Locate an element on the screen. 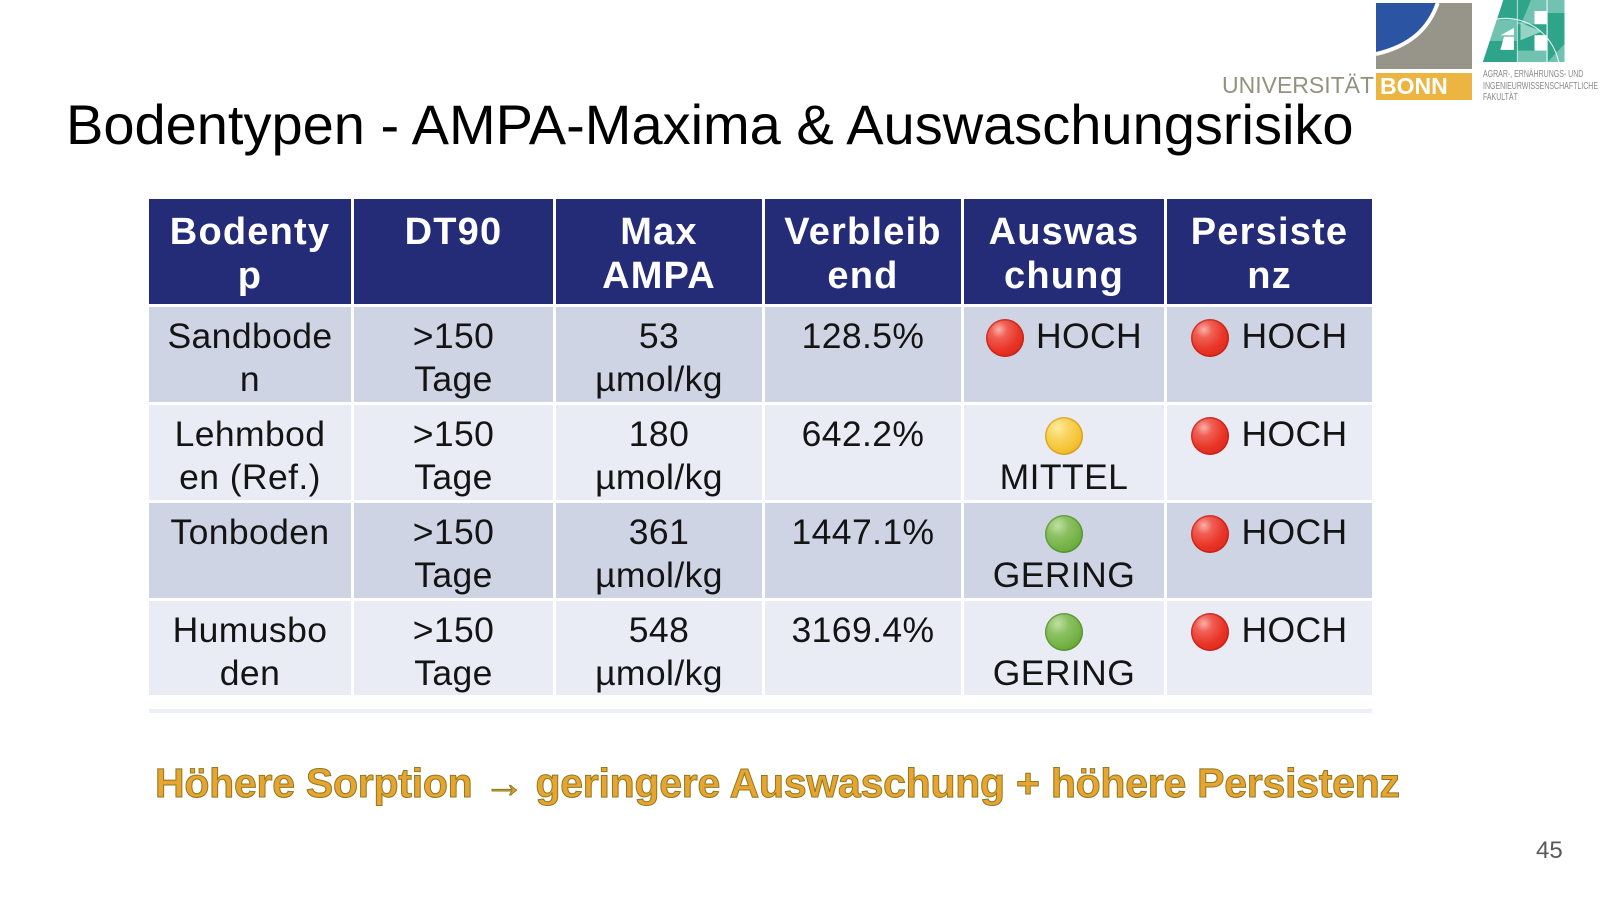 This screenshot has width=1600, height=900. svg-text: BONN is located at coordinates (1414, 86).